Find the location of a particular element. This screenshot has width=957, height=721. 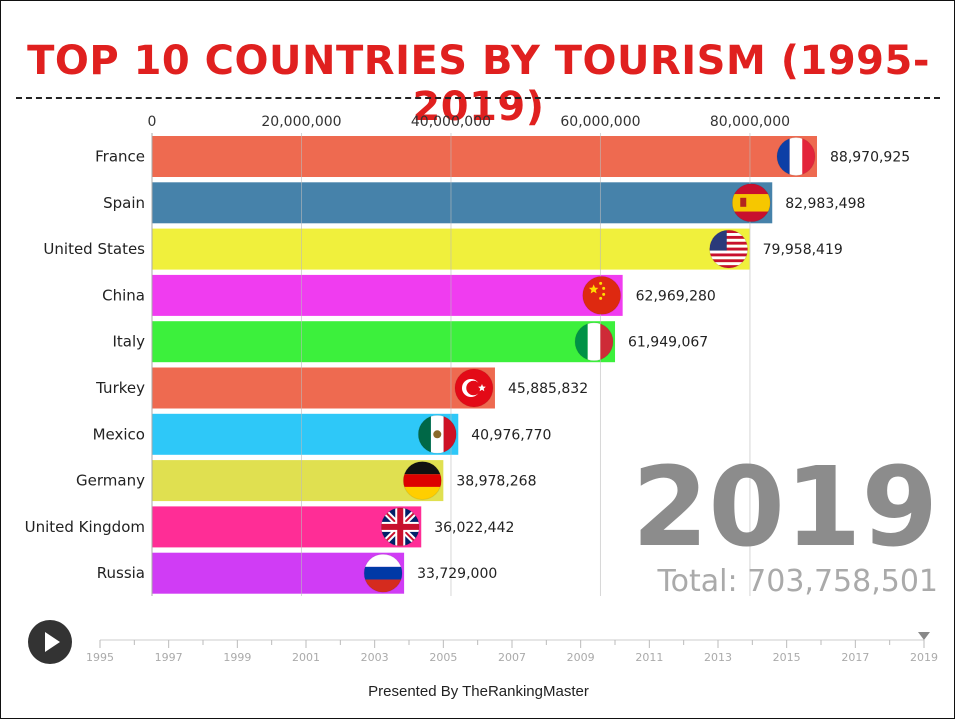

timeline-year-label: 1995 is located at coordinates (100, 657).